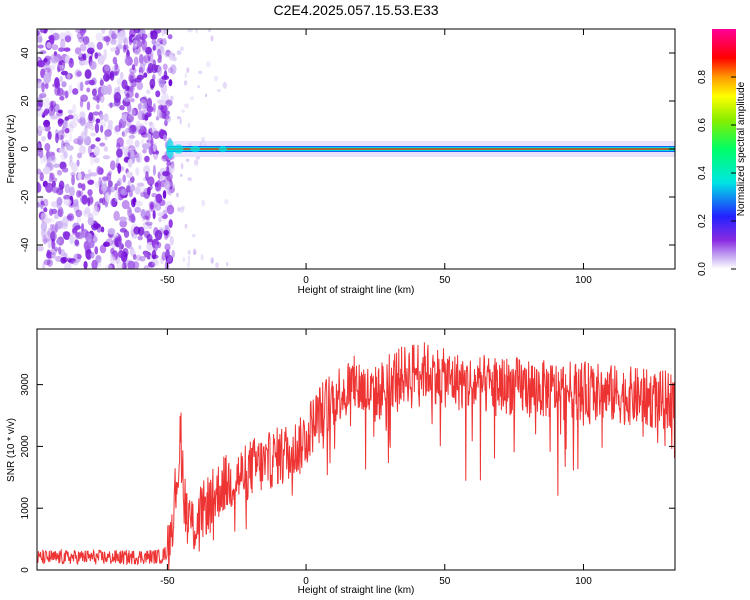 Image resolution: width=750 pixels, height=600 pixels. Describe the element at coordinates (356, 290) in the screenshot. I see `spectrogram-xlabel: Height of straight line (km)` at that location.